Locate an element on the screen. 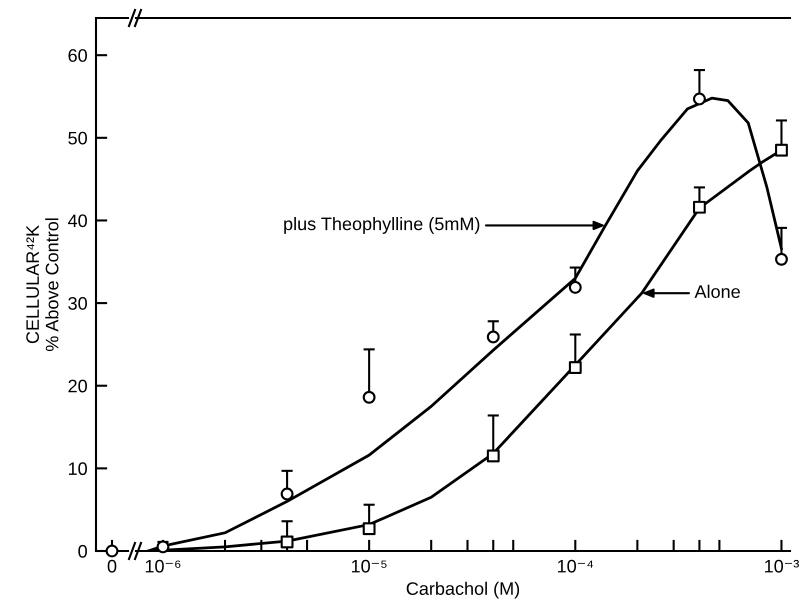 The image size is (803, 605). x-tick-label: 0 is located at coordinates (112, 566).